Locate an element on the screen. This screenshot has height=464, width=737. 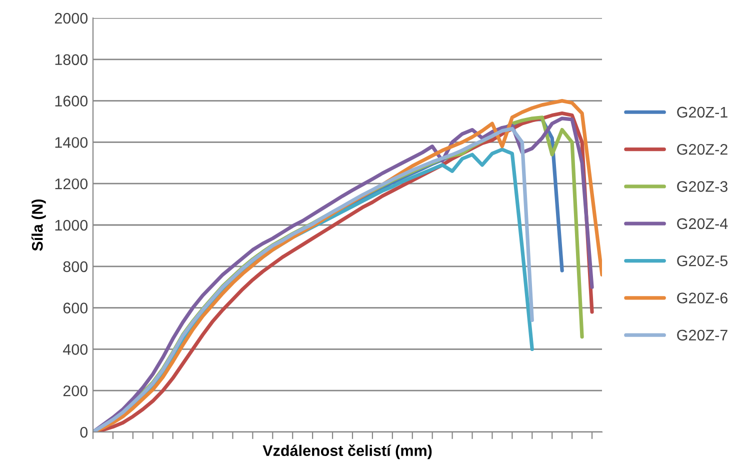
x-axis-title: Vzdálenost čelistí (mm) is located at coordinates (347, 452).